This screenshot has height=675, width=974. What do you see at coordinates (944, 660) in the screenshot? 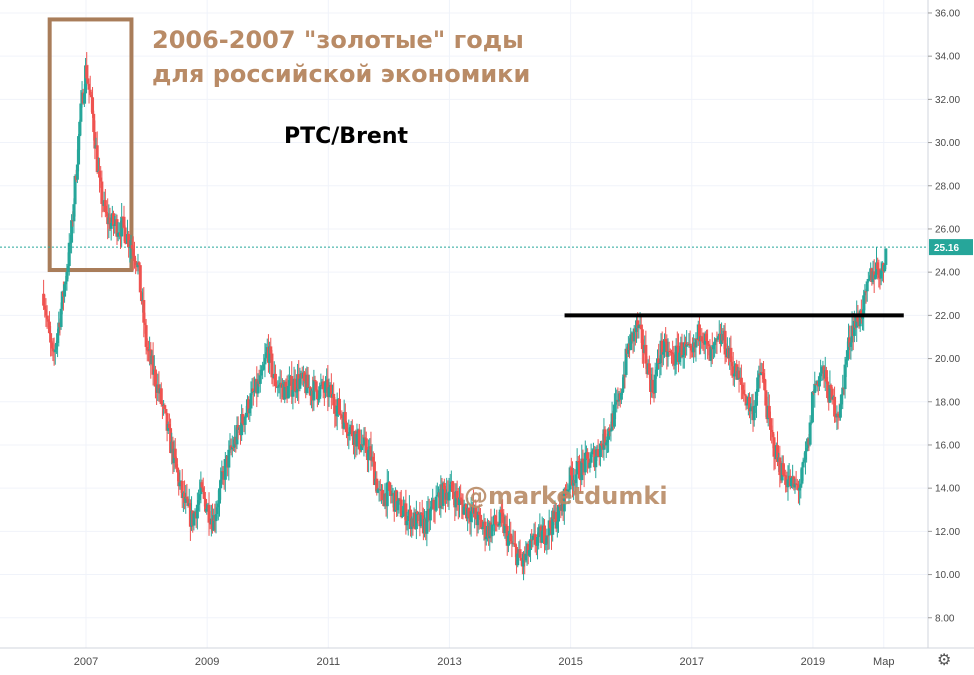
I see `gear-icon: ⚙` at bounding box center [944, 660].